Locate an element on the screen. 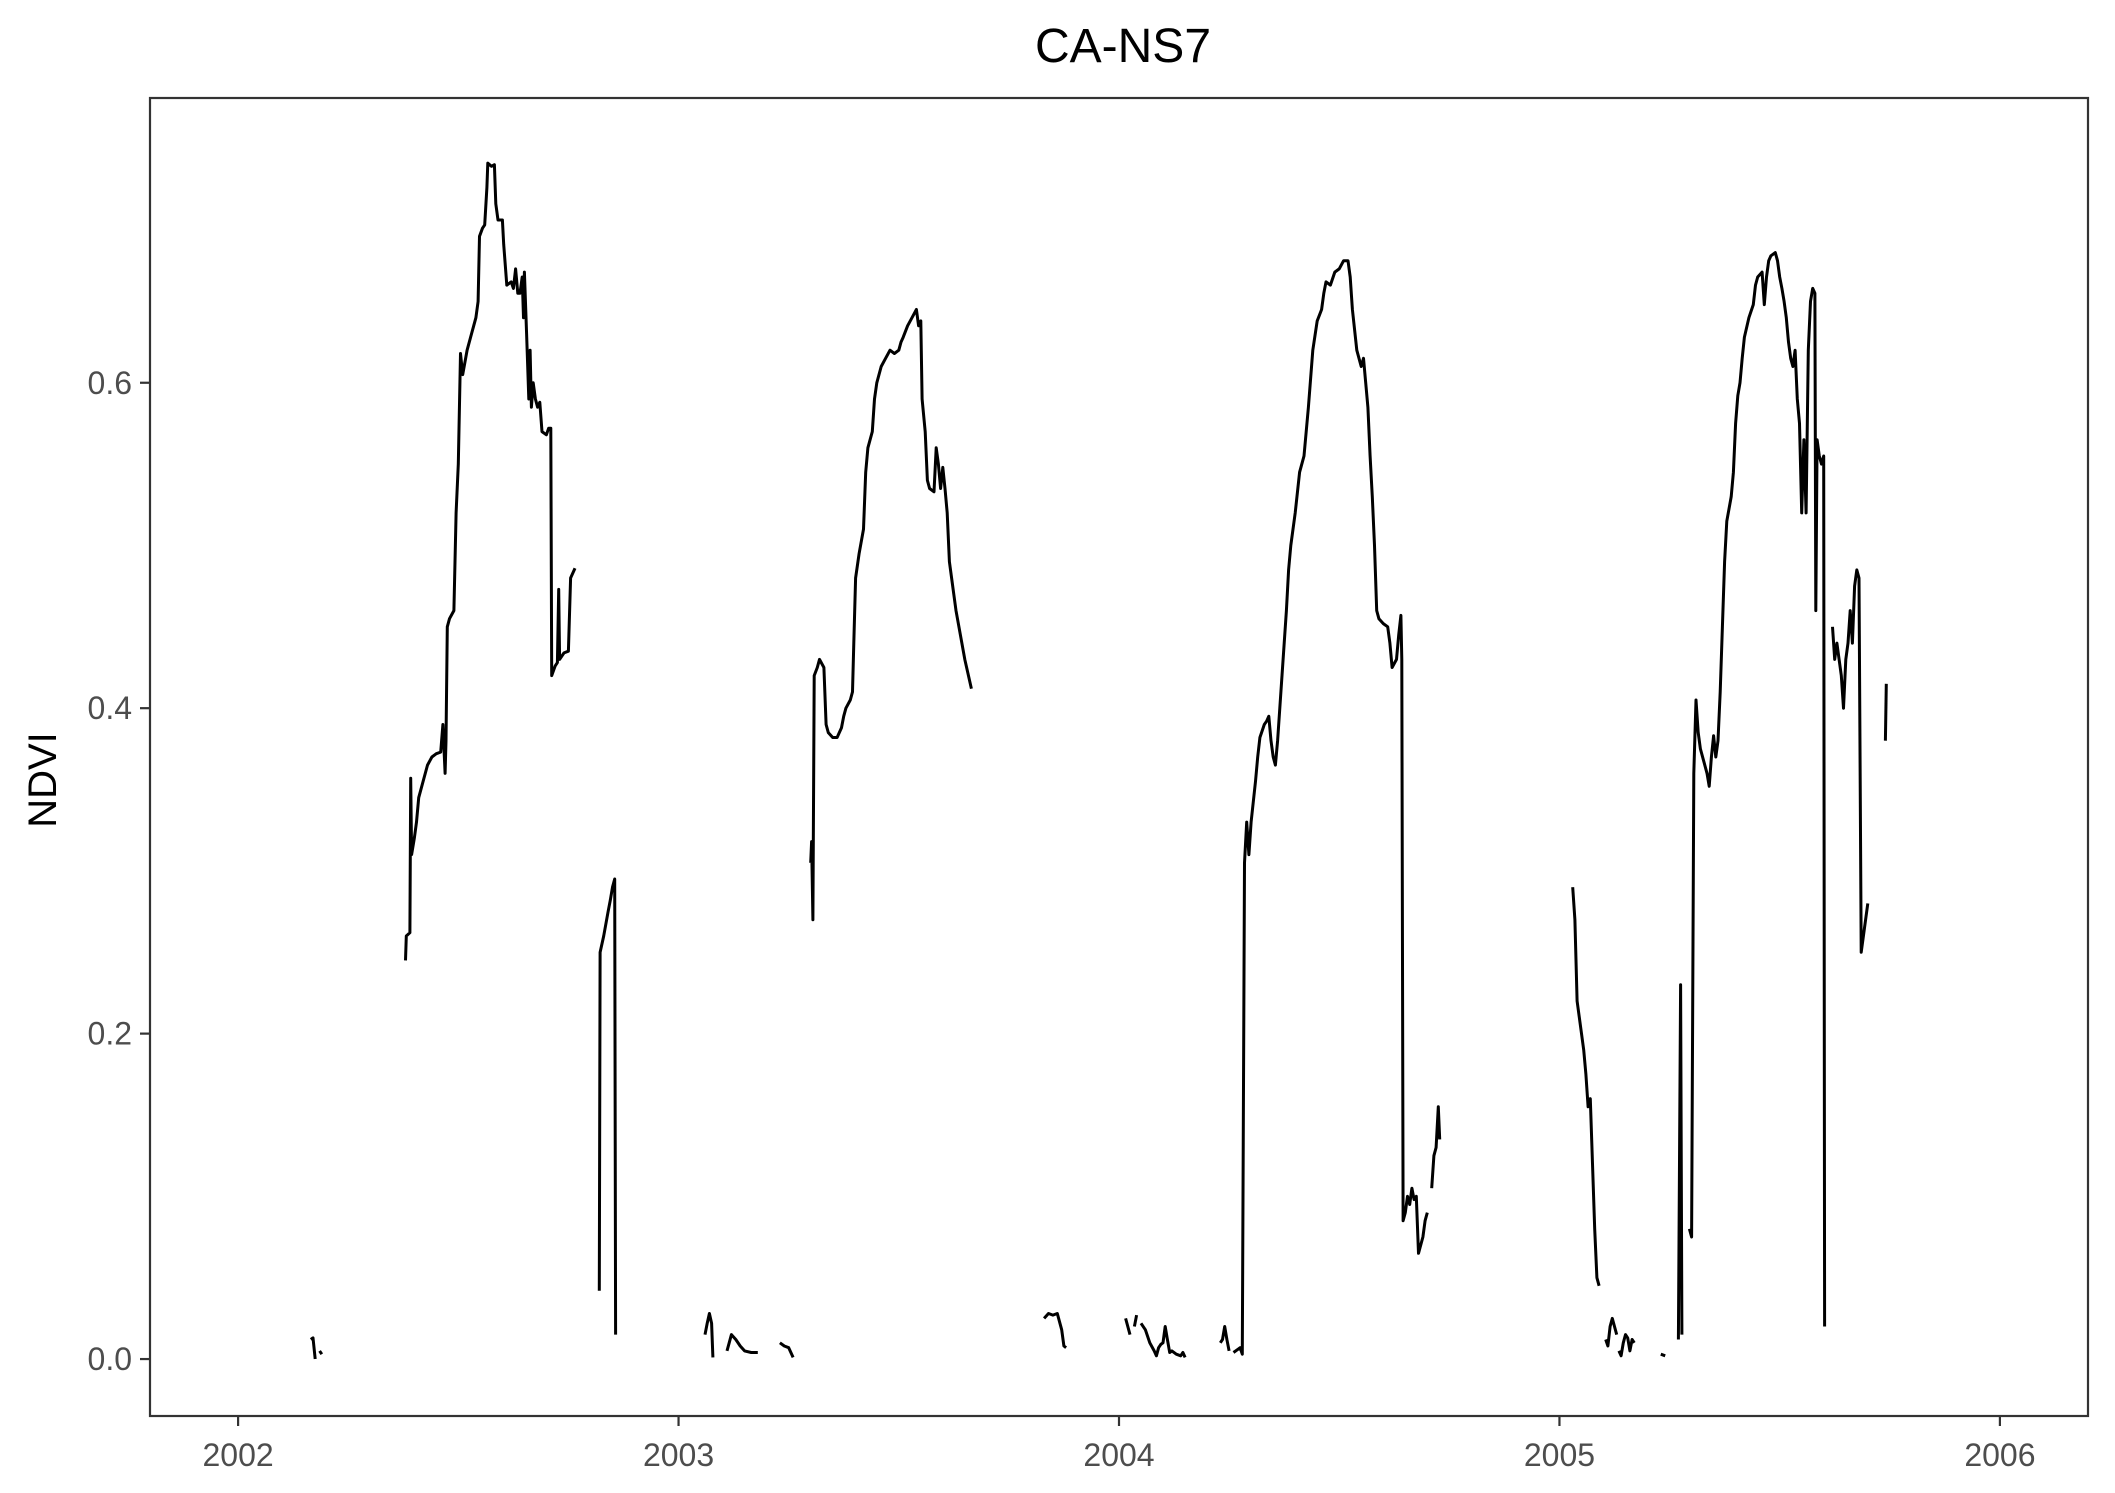 Image resolution: width=2115 pixels, height=1493 pixels. x-tick-label: 2006 is located at coordinates (1999, 1455).